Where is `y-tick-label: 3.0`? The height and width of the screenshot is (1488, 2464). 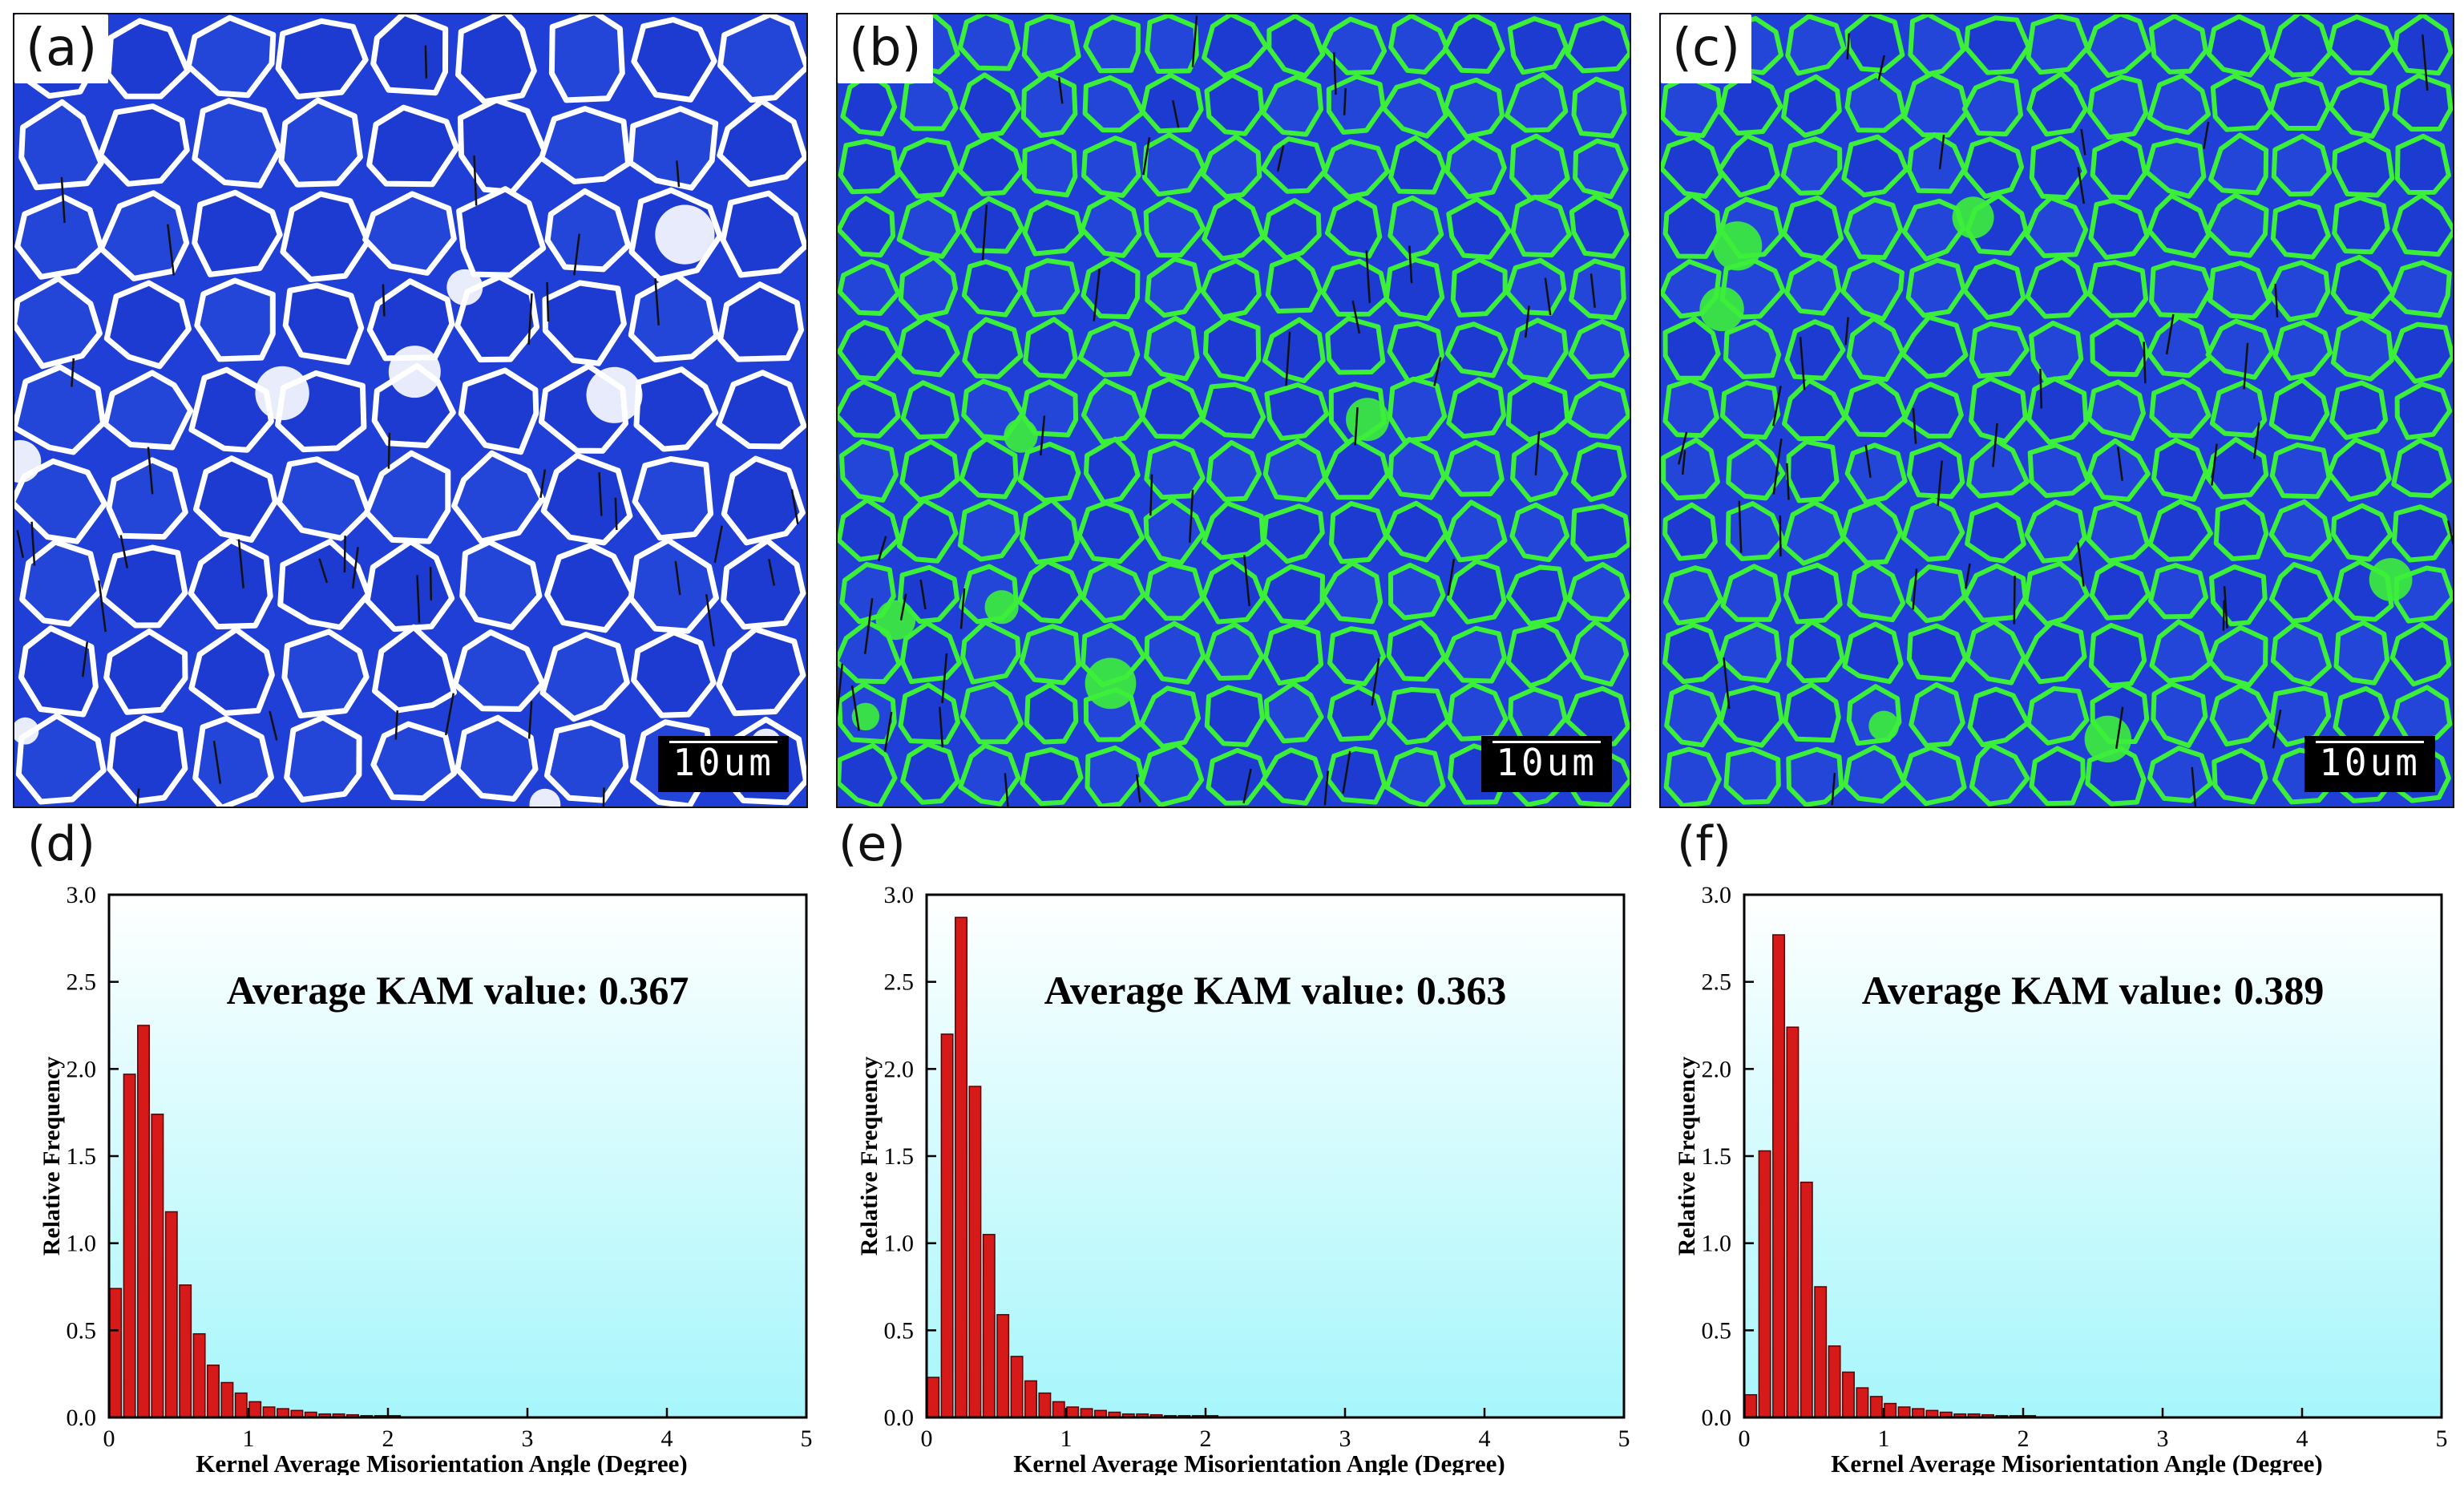 y-tick-label: 3.0 is located at coordinates (900, 895).